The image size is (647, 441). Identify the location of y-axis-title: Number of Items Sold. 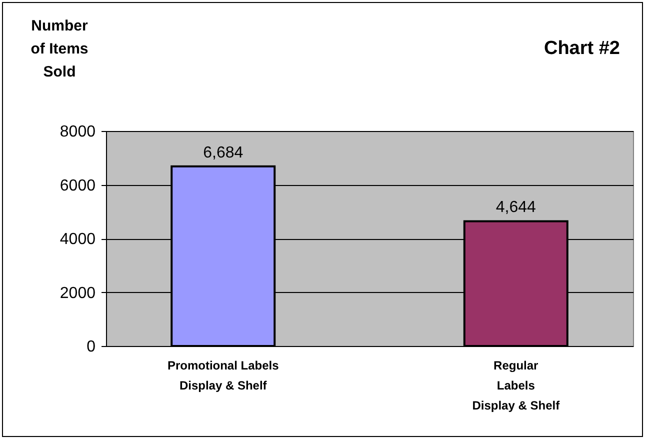
(59, 49).